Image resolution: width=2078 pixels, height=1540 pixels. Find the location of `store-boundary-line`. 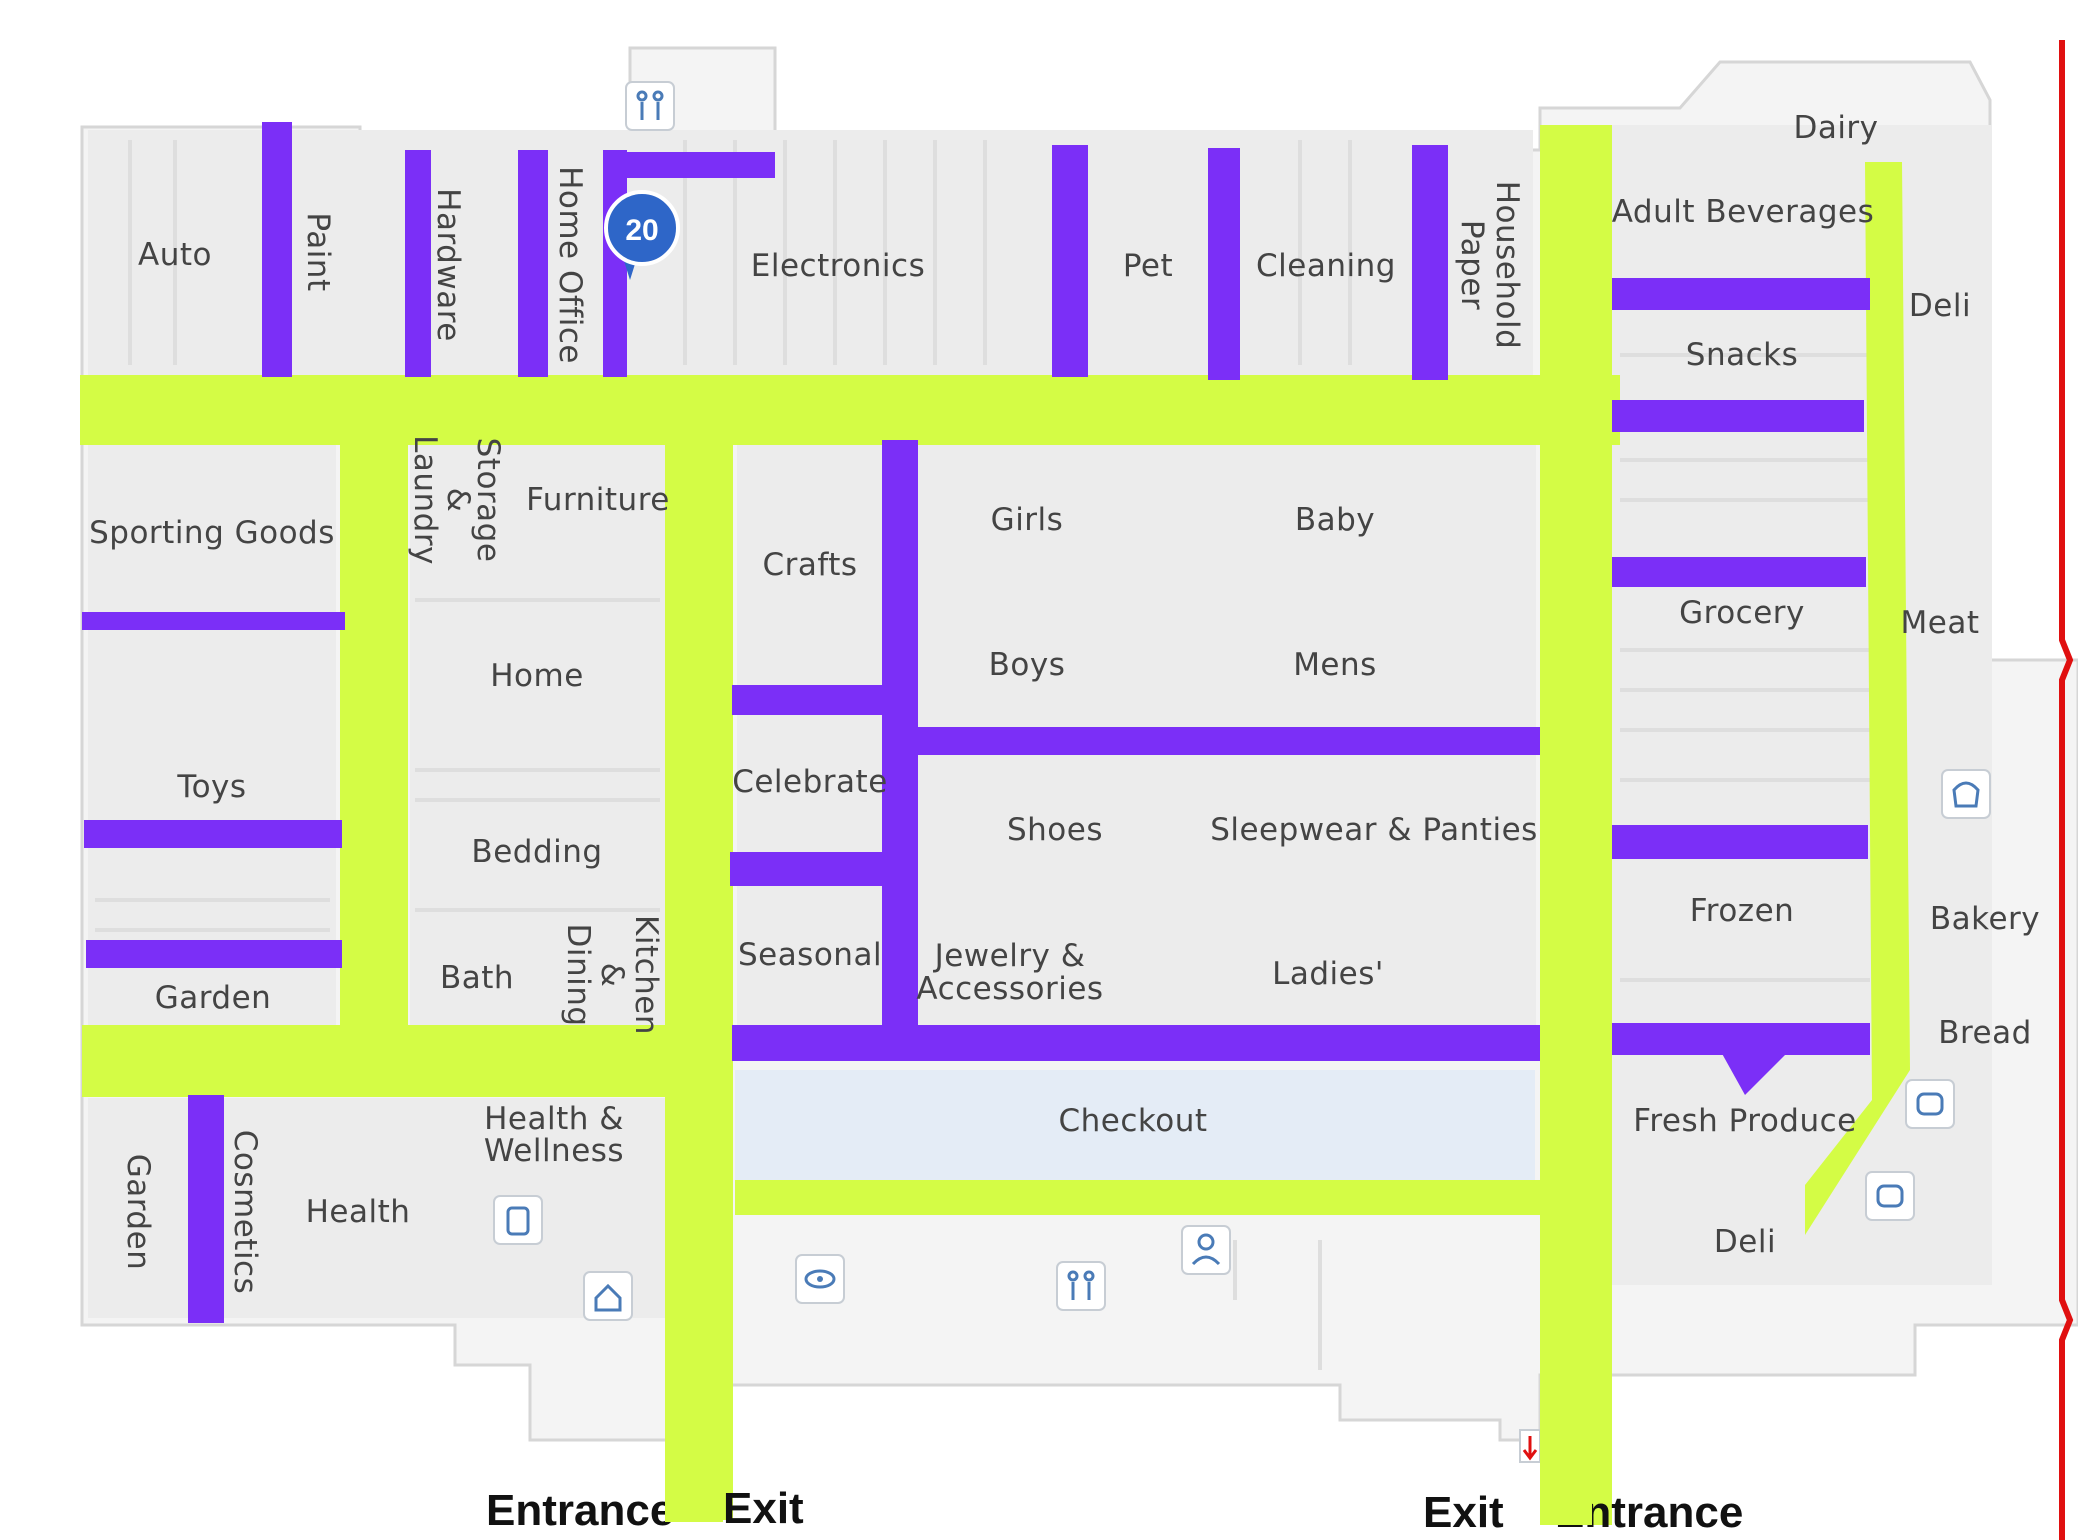

store-boundary-line is located at coordinates (2066, 790).